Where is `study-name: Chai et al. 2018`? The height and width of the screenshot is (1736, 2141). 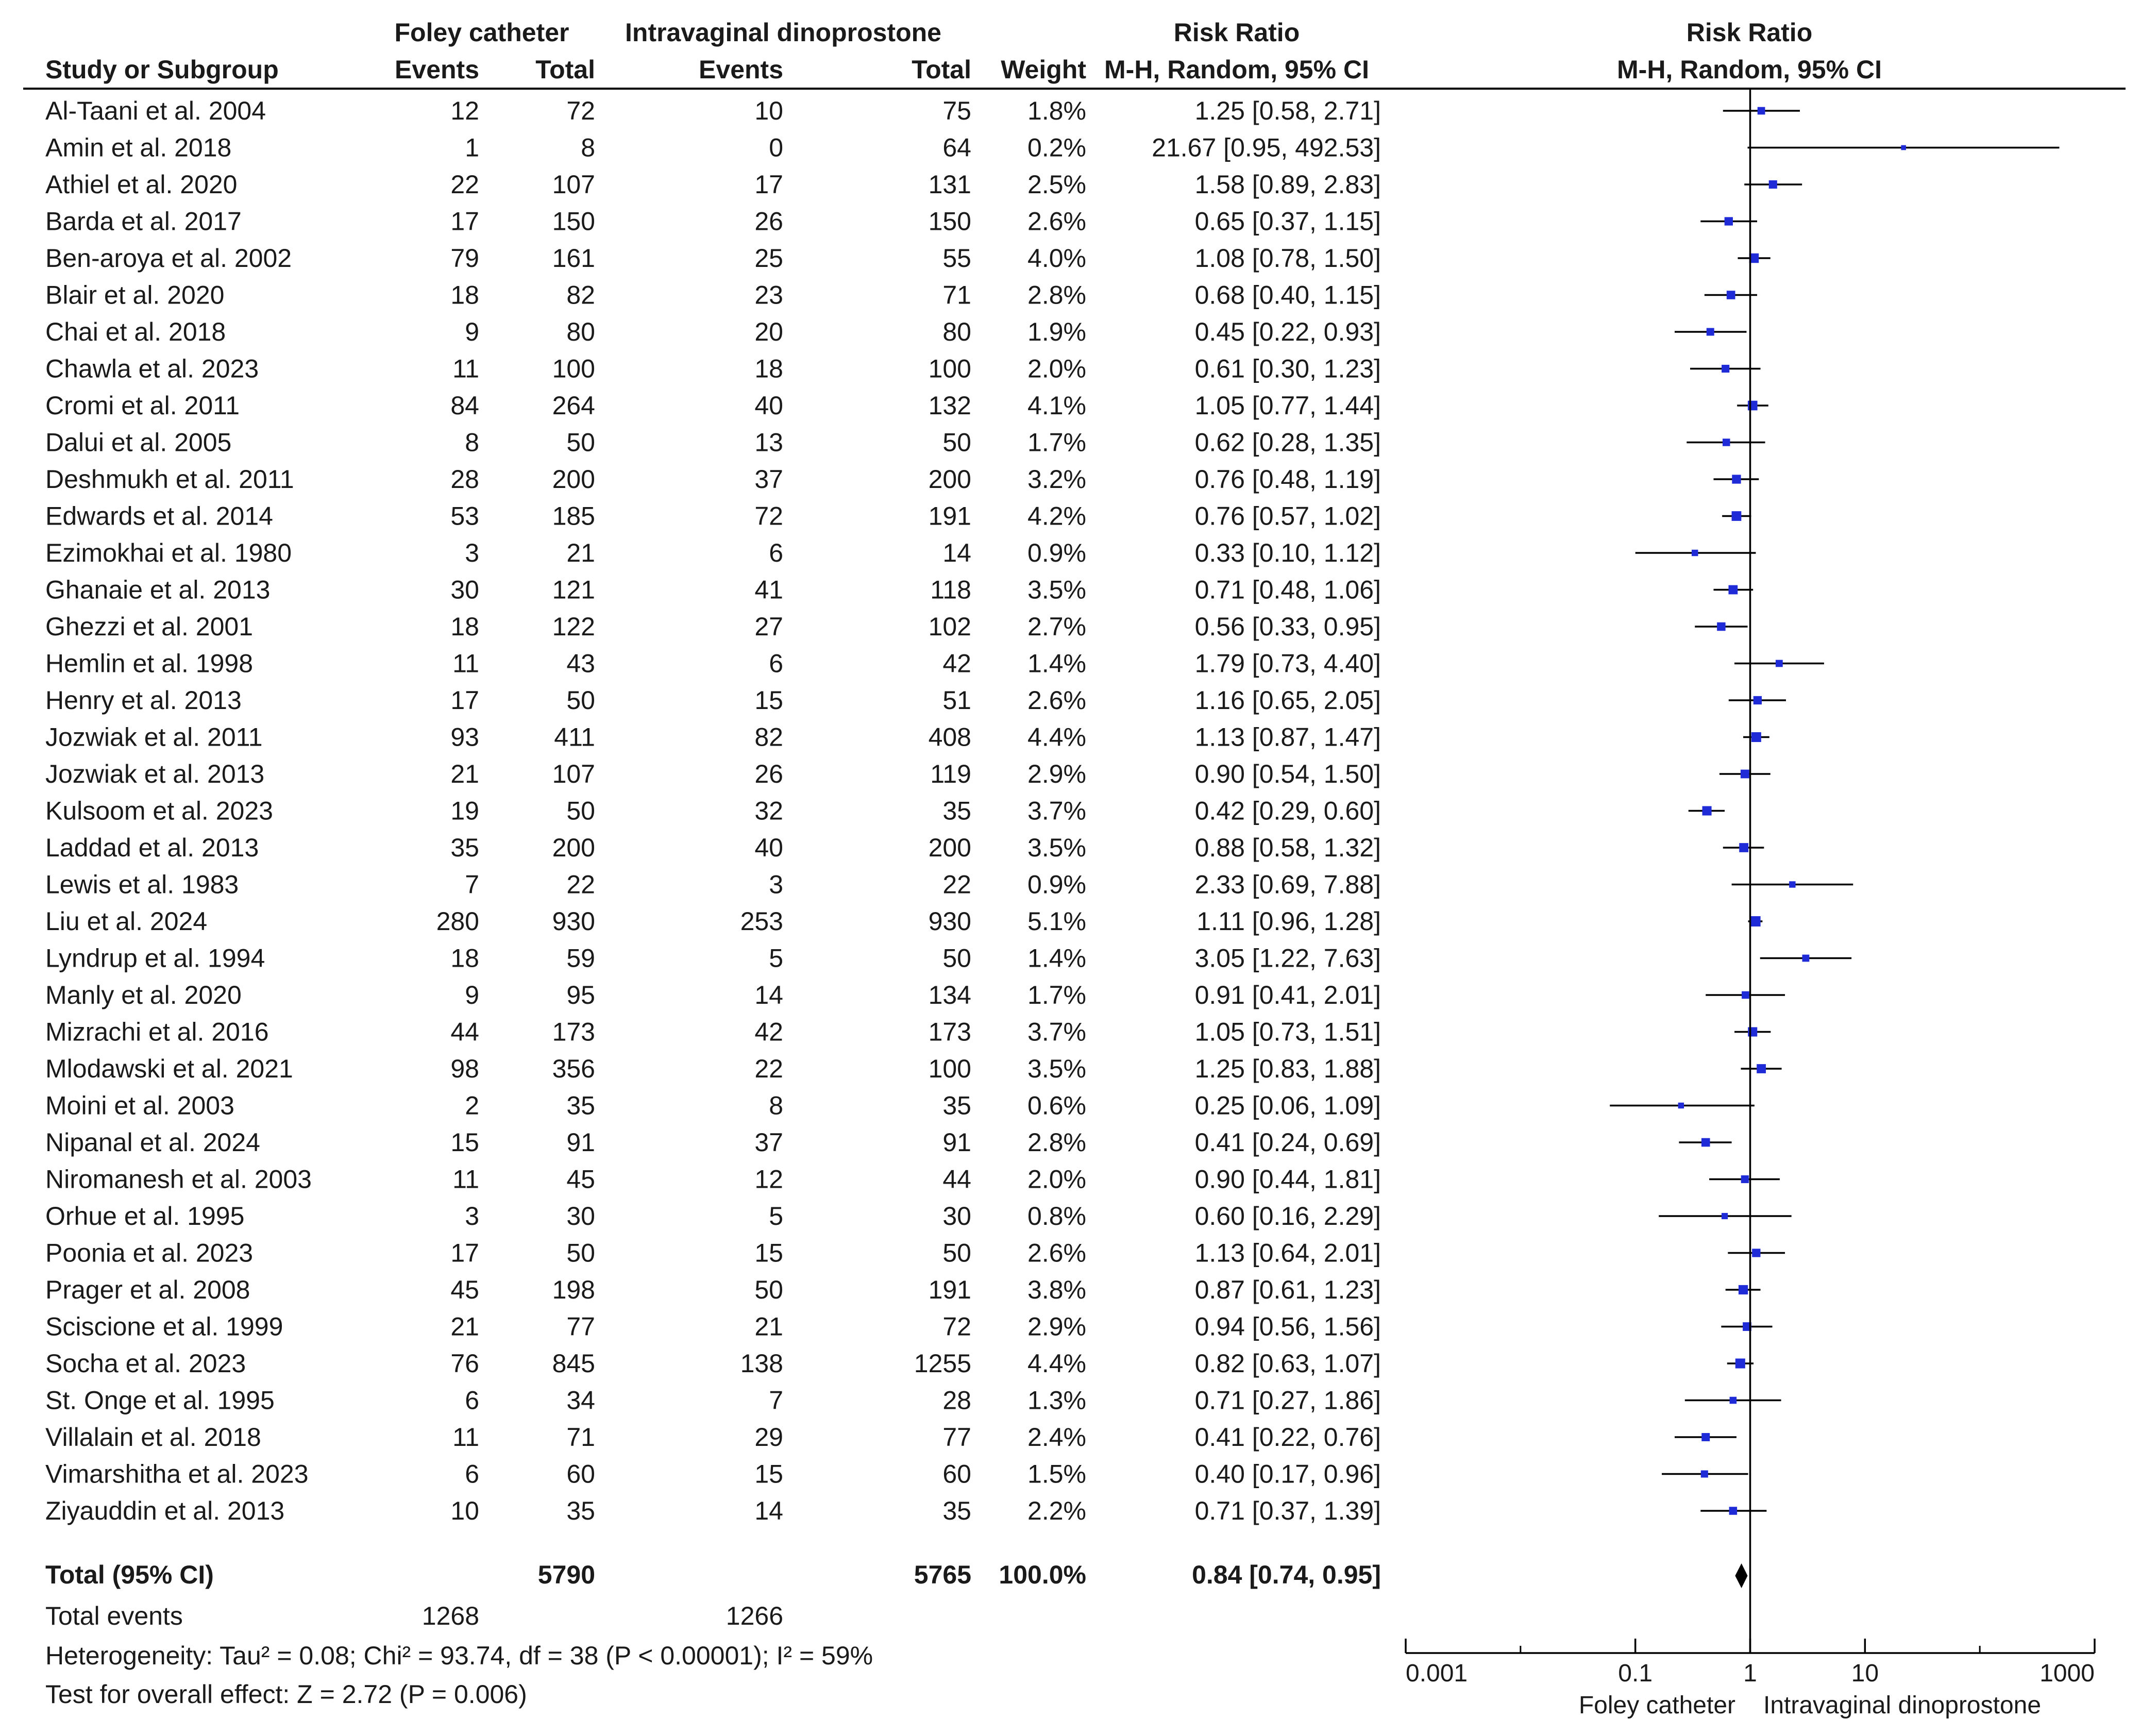
study-name: Chai et al. 2018 is located at coordinates (135, 331).